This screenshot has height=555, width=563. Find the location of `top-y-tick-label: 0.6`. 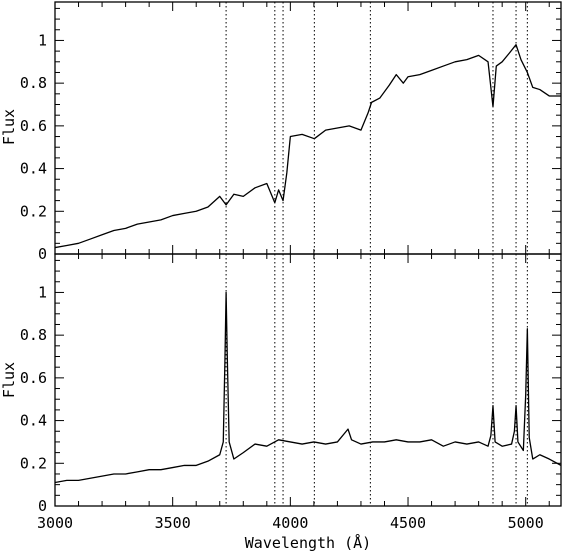

top-y-tick-label: 0.6 is located at coordinates (33, 126).